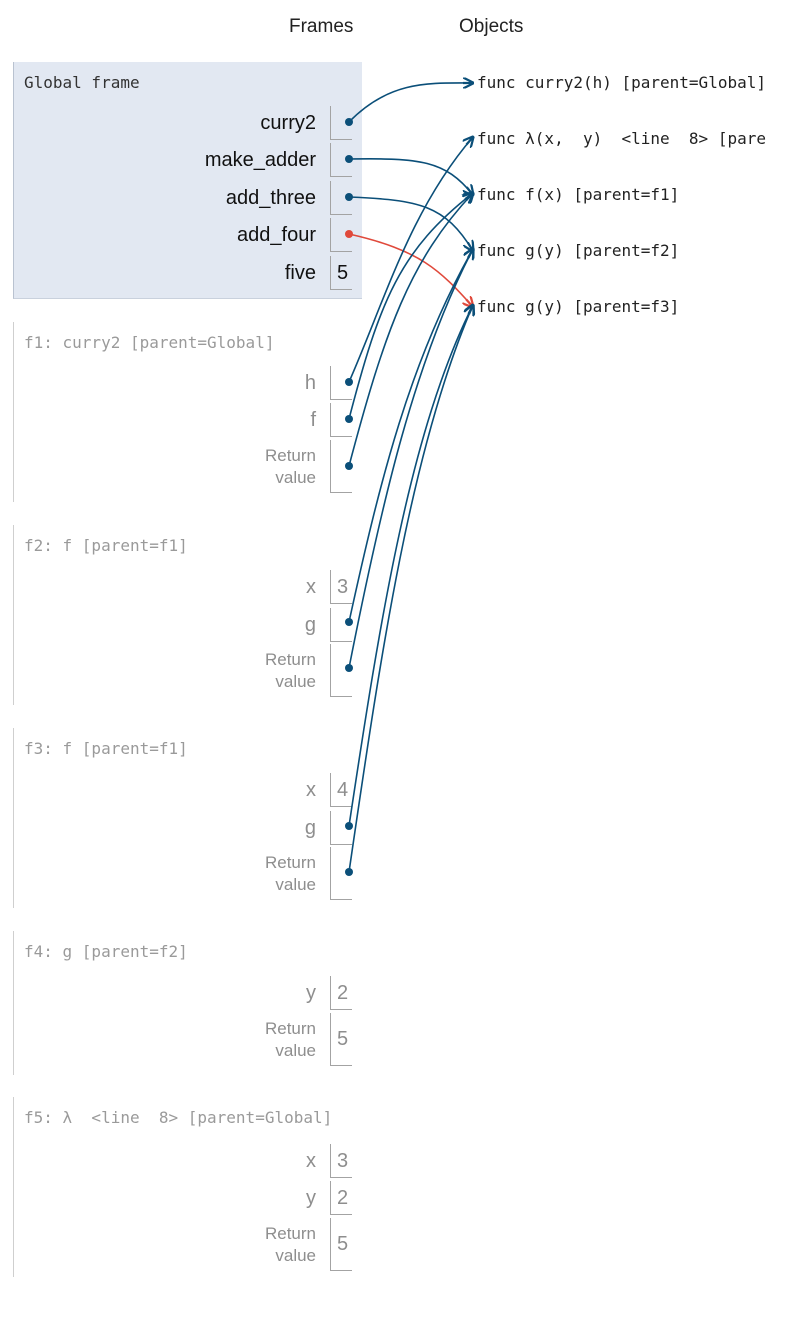 The height and width of the screenshot is (1324, 796). What do you see at coordinates (106, 748) in the screenshot?
I see `frame-title: f3: f [parent=f1]` at bounding box center [106, 748].